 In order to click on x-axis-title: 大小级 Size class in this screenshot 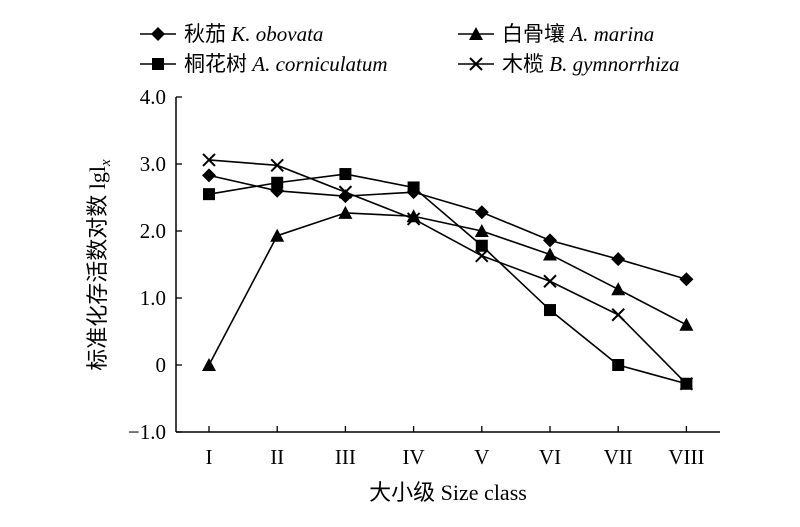, I will do `click(448, 492)`.